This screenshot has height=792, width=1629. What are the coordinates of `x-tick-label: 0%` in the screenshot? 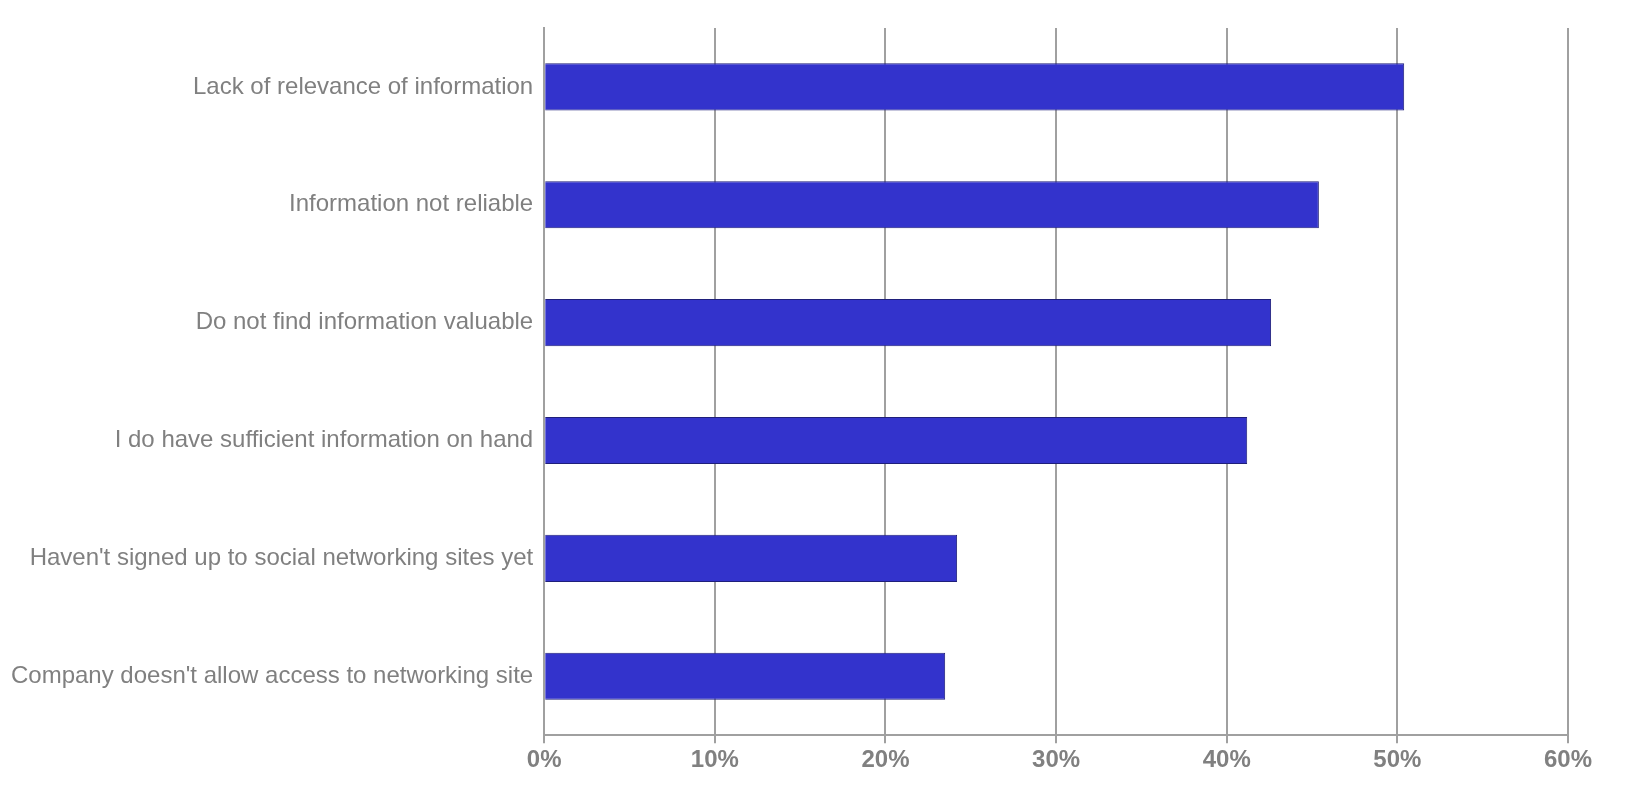 It's located at (544, 759).